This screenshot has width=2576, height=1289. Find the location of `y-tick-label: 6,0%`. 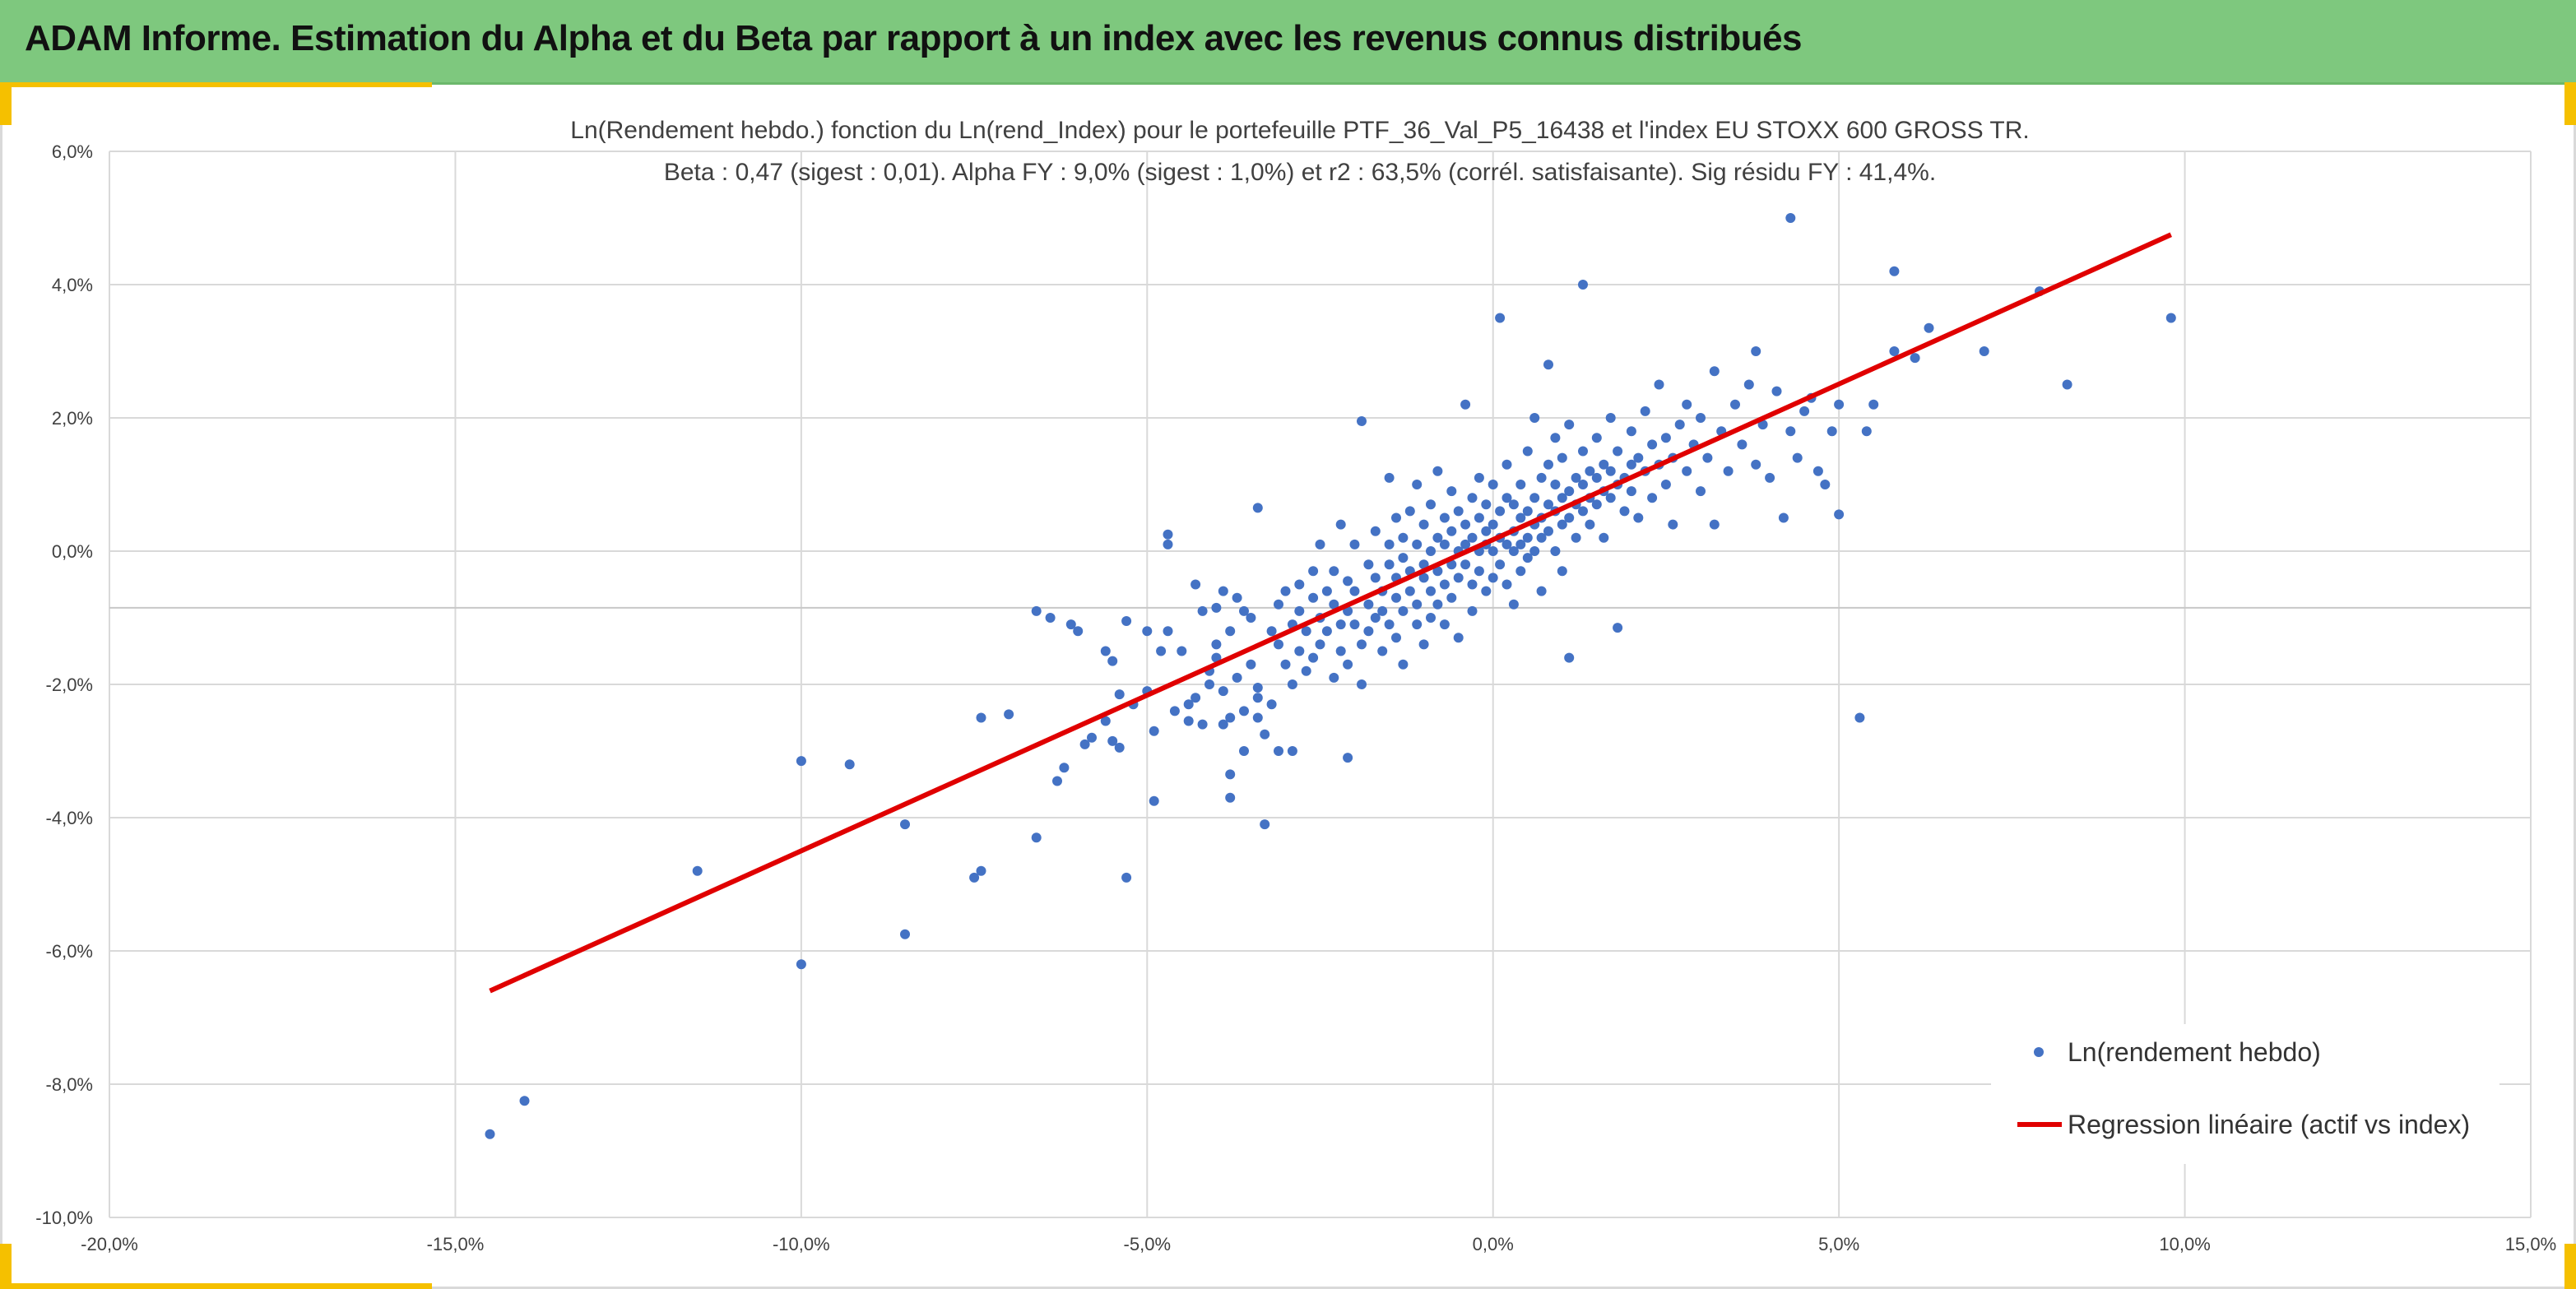

y-tick-label: 6,0% is located at coordinates (72, 151).